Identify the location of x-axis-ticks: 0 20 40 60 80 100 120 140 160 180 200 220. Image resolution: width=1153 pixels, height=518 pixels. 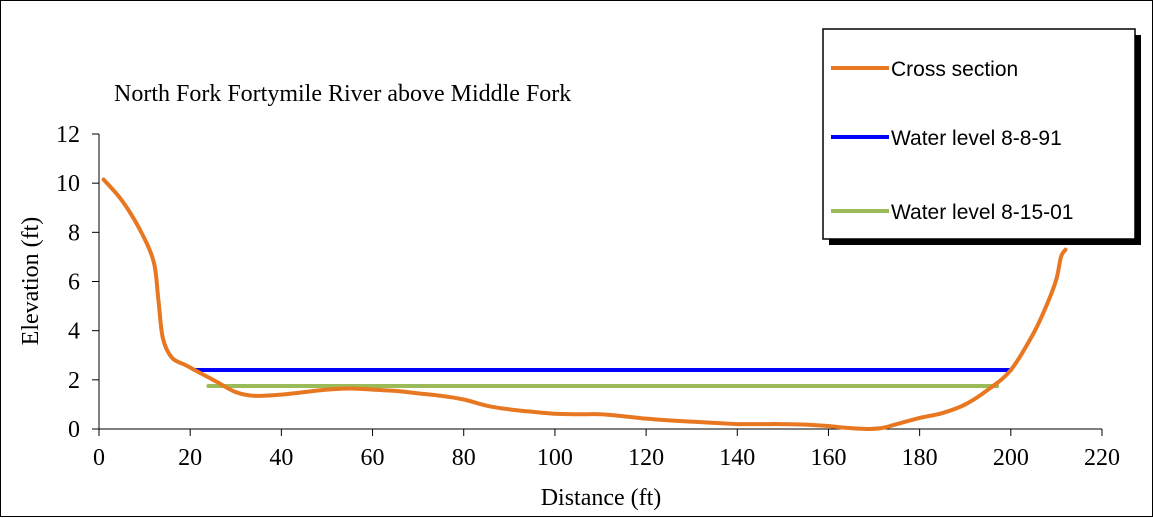
(606, 450).